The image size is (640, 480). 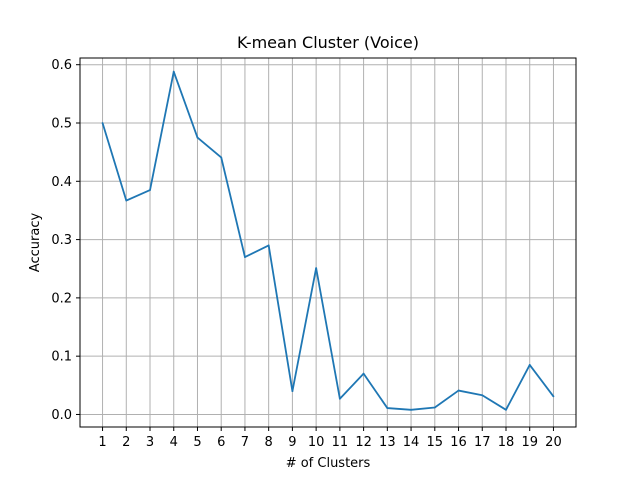 What do you see at coordinates (35, 243) in the screenshot?
I see `y-axis-label: Accuracy` at bounding box center [35, 243].